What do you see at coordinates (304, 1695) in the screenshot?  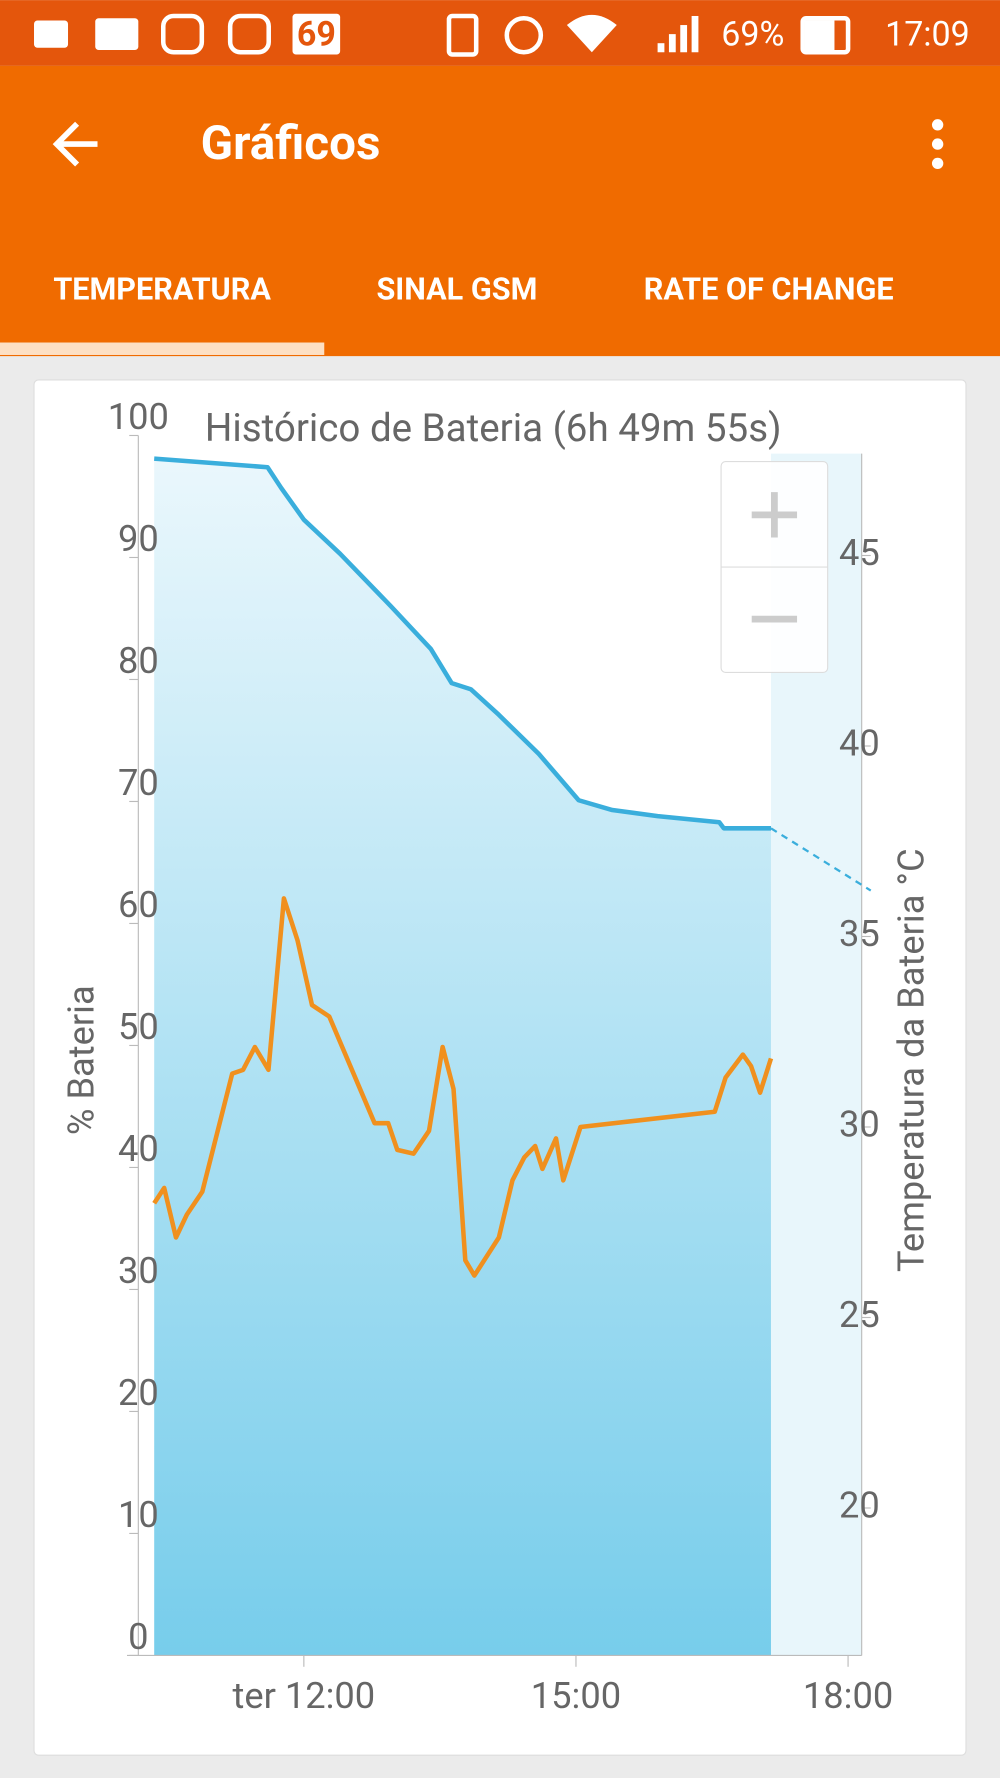 I see `x-tick-label: ter 12:00` at bounding box center [304, 1695].